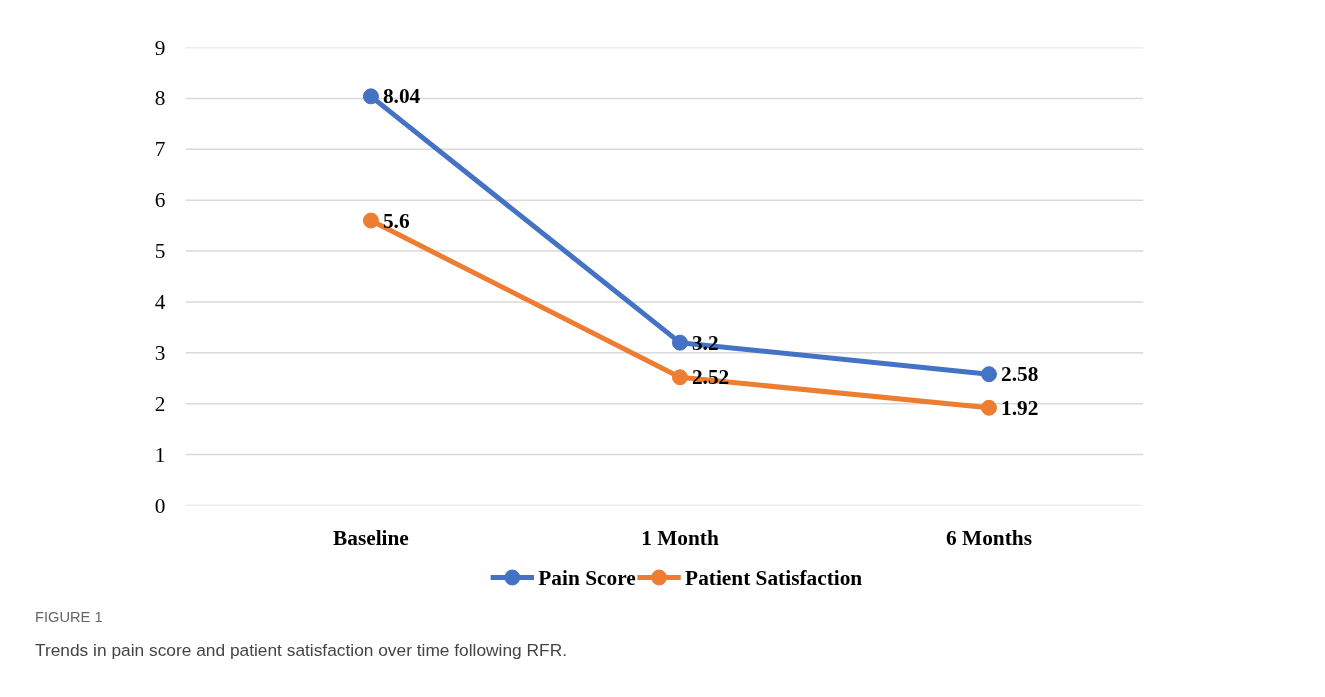 Image resolution: width=1325 pixels, height=697 pixels. Describe the element at coordinates (160, 200) in the screenshot. I see `y-tick-label: 6` at that location.